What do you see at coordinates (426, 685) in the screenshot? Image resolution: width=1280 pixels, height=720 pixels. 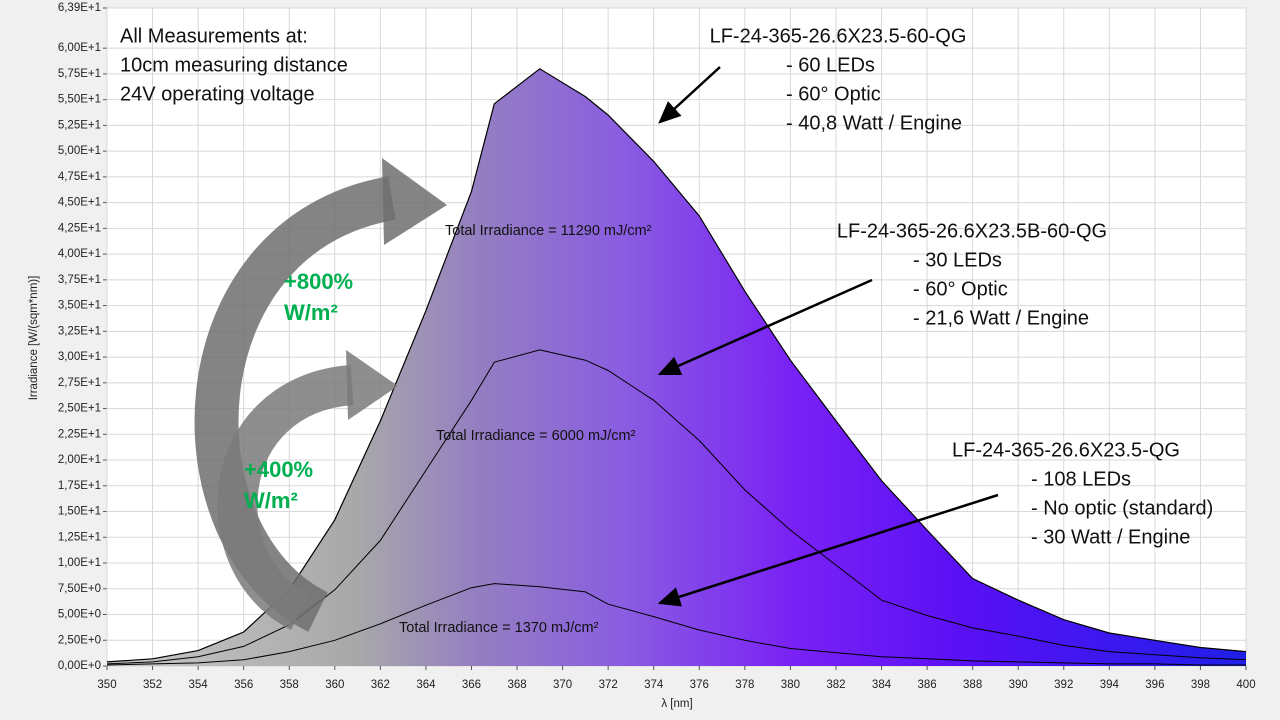 I see `x-tick-label: 364` at bounding box center [426, 685].